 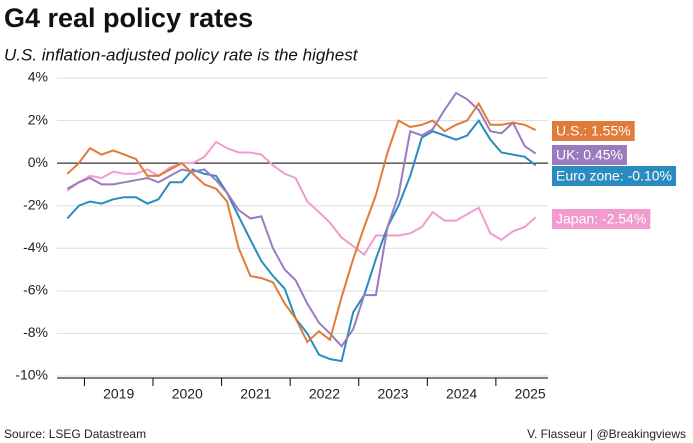 I want to click on y-tick-label: -4%, so click(x=35, y=247).